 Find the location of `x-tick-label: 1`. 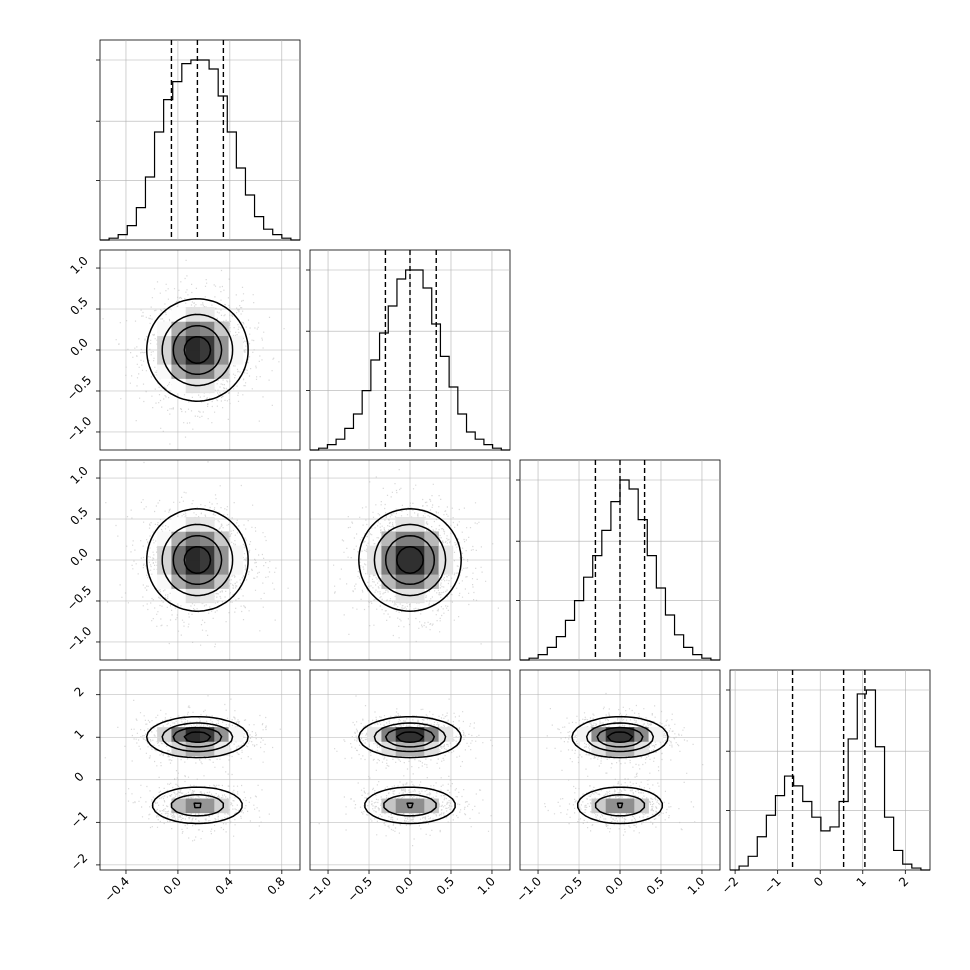

x-tick-label: 1 is located at coordinates (861, 881).